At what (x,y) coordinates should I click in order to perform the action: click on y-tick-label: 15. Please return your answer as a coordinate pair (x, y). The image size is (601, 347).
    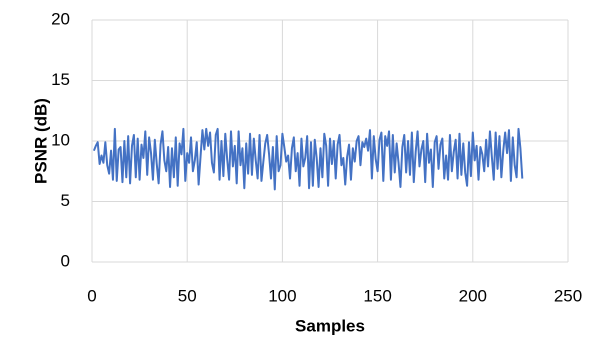
    Looking at the image, I should click on (60, 79).